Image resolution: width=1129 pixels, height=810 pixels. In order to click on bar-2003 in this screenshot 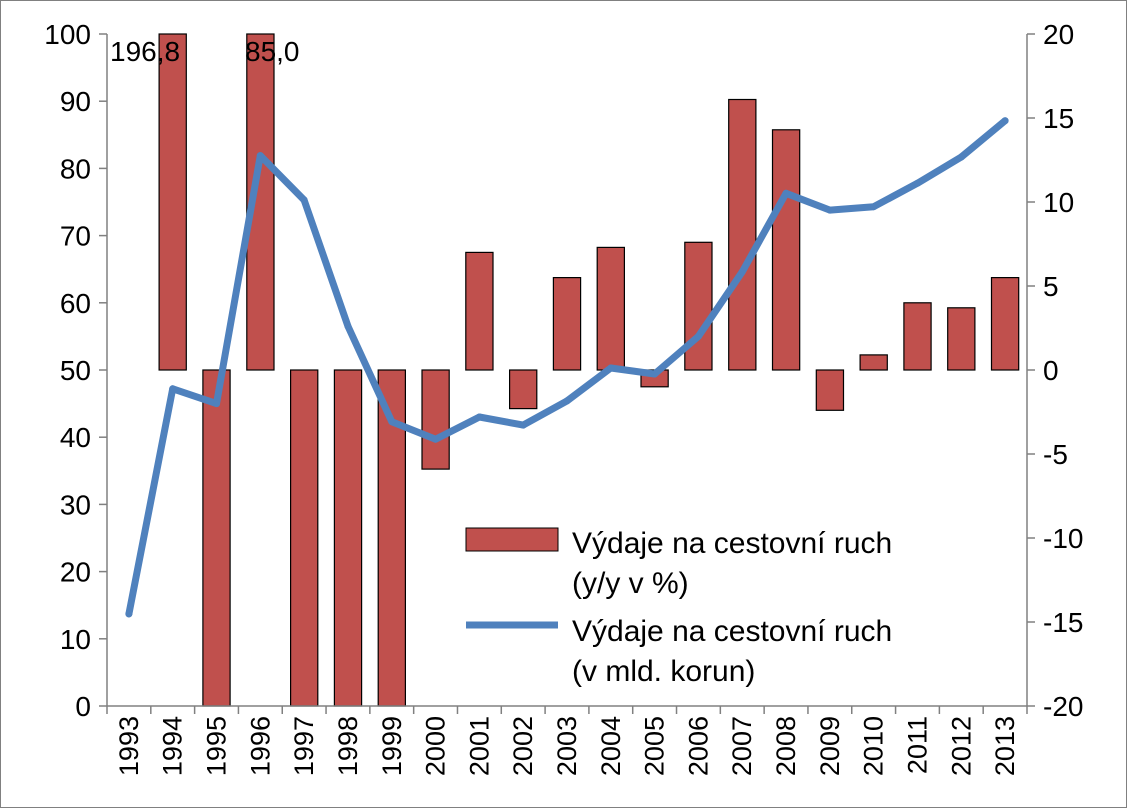, I will do `click(567, 324)`.